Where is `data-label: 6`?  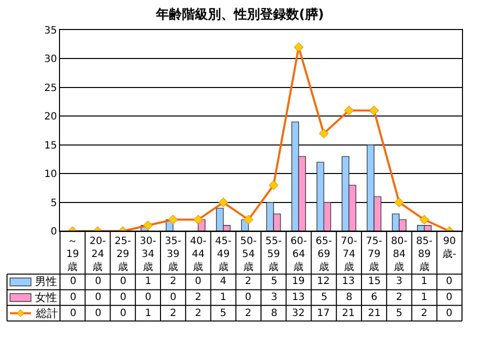
data-label: 6 is located at coordinates (374, 297).